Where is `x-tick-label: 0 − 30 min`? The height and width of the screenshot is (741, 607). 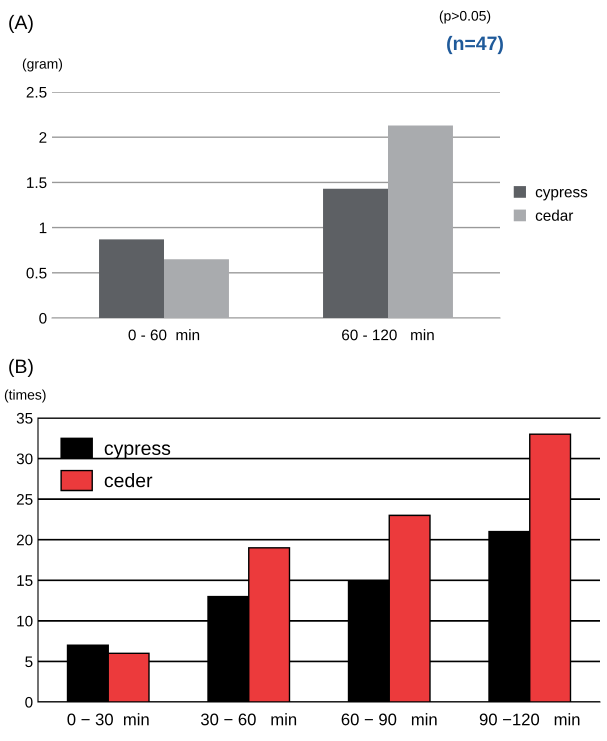
x-tick-label: 0 − 30 min is located at coordinates (108, 719).